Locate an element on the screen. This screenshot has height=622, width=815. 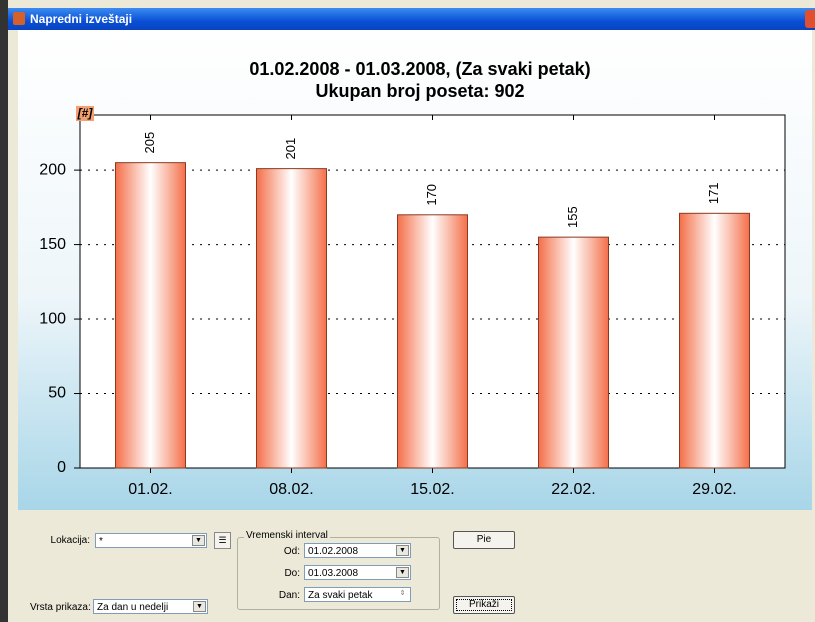
x-tick-label: 29.02. is located at coordinates (714, 489).